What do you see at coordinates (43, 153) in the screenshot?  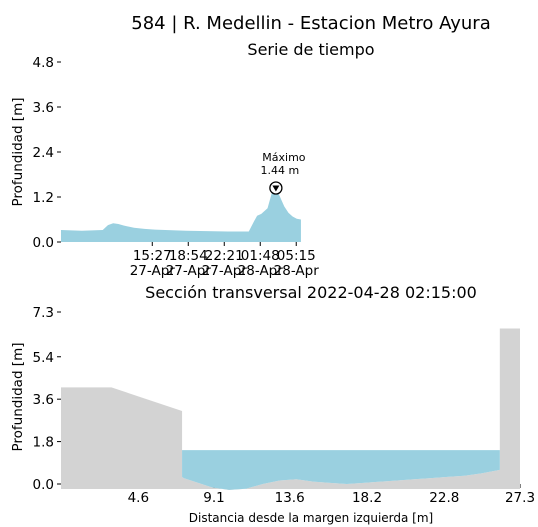 I see `y-tick-label: 2.4` at bounding box center [43, 153].